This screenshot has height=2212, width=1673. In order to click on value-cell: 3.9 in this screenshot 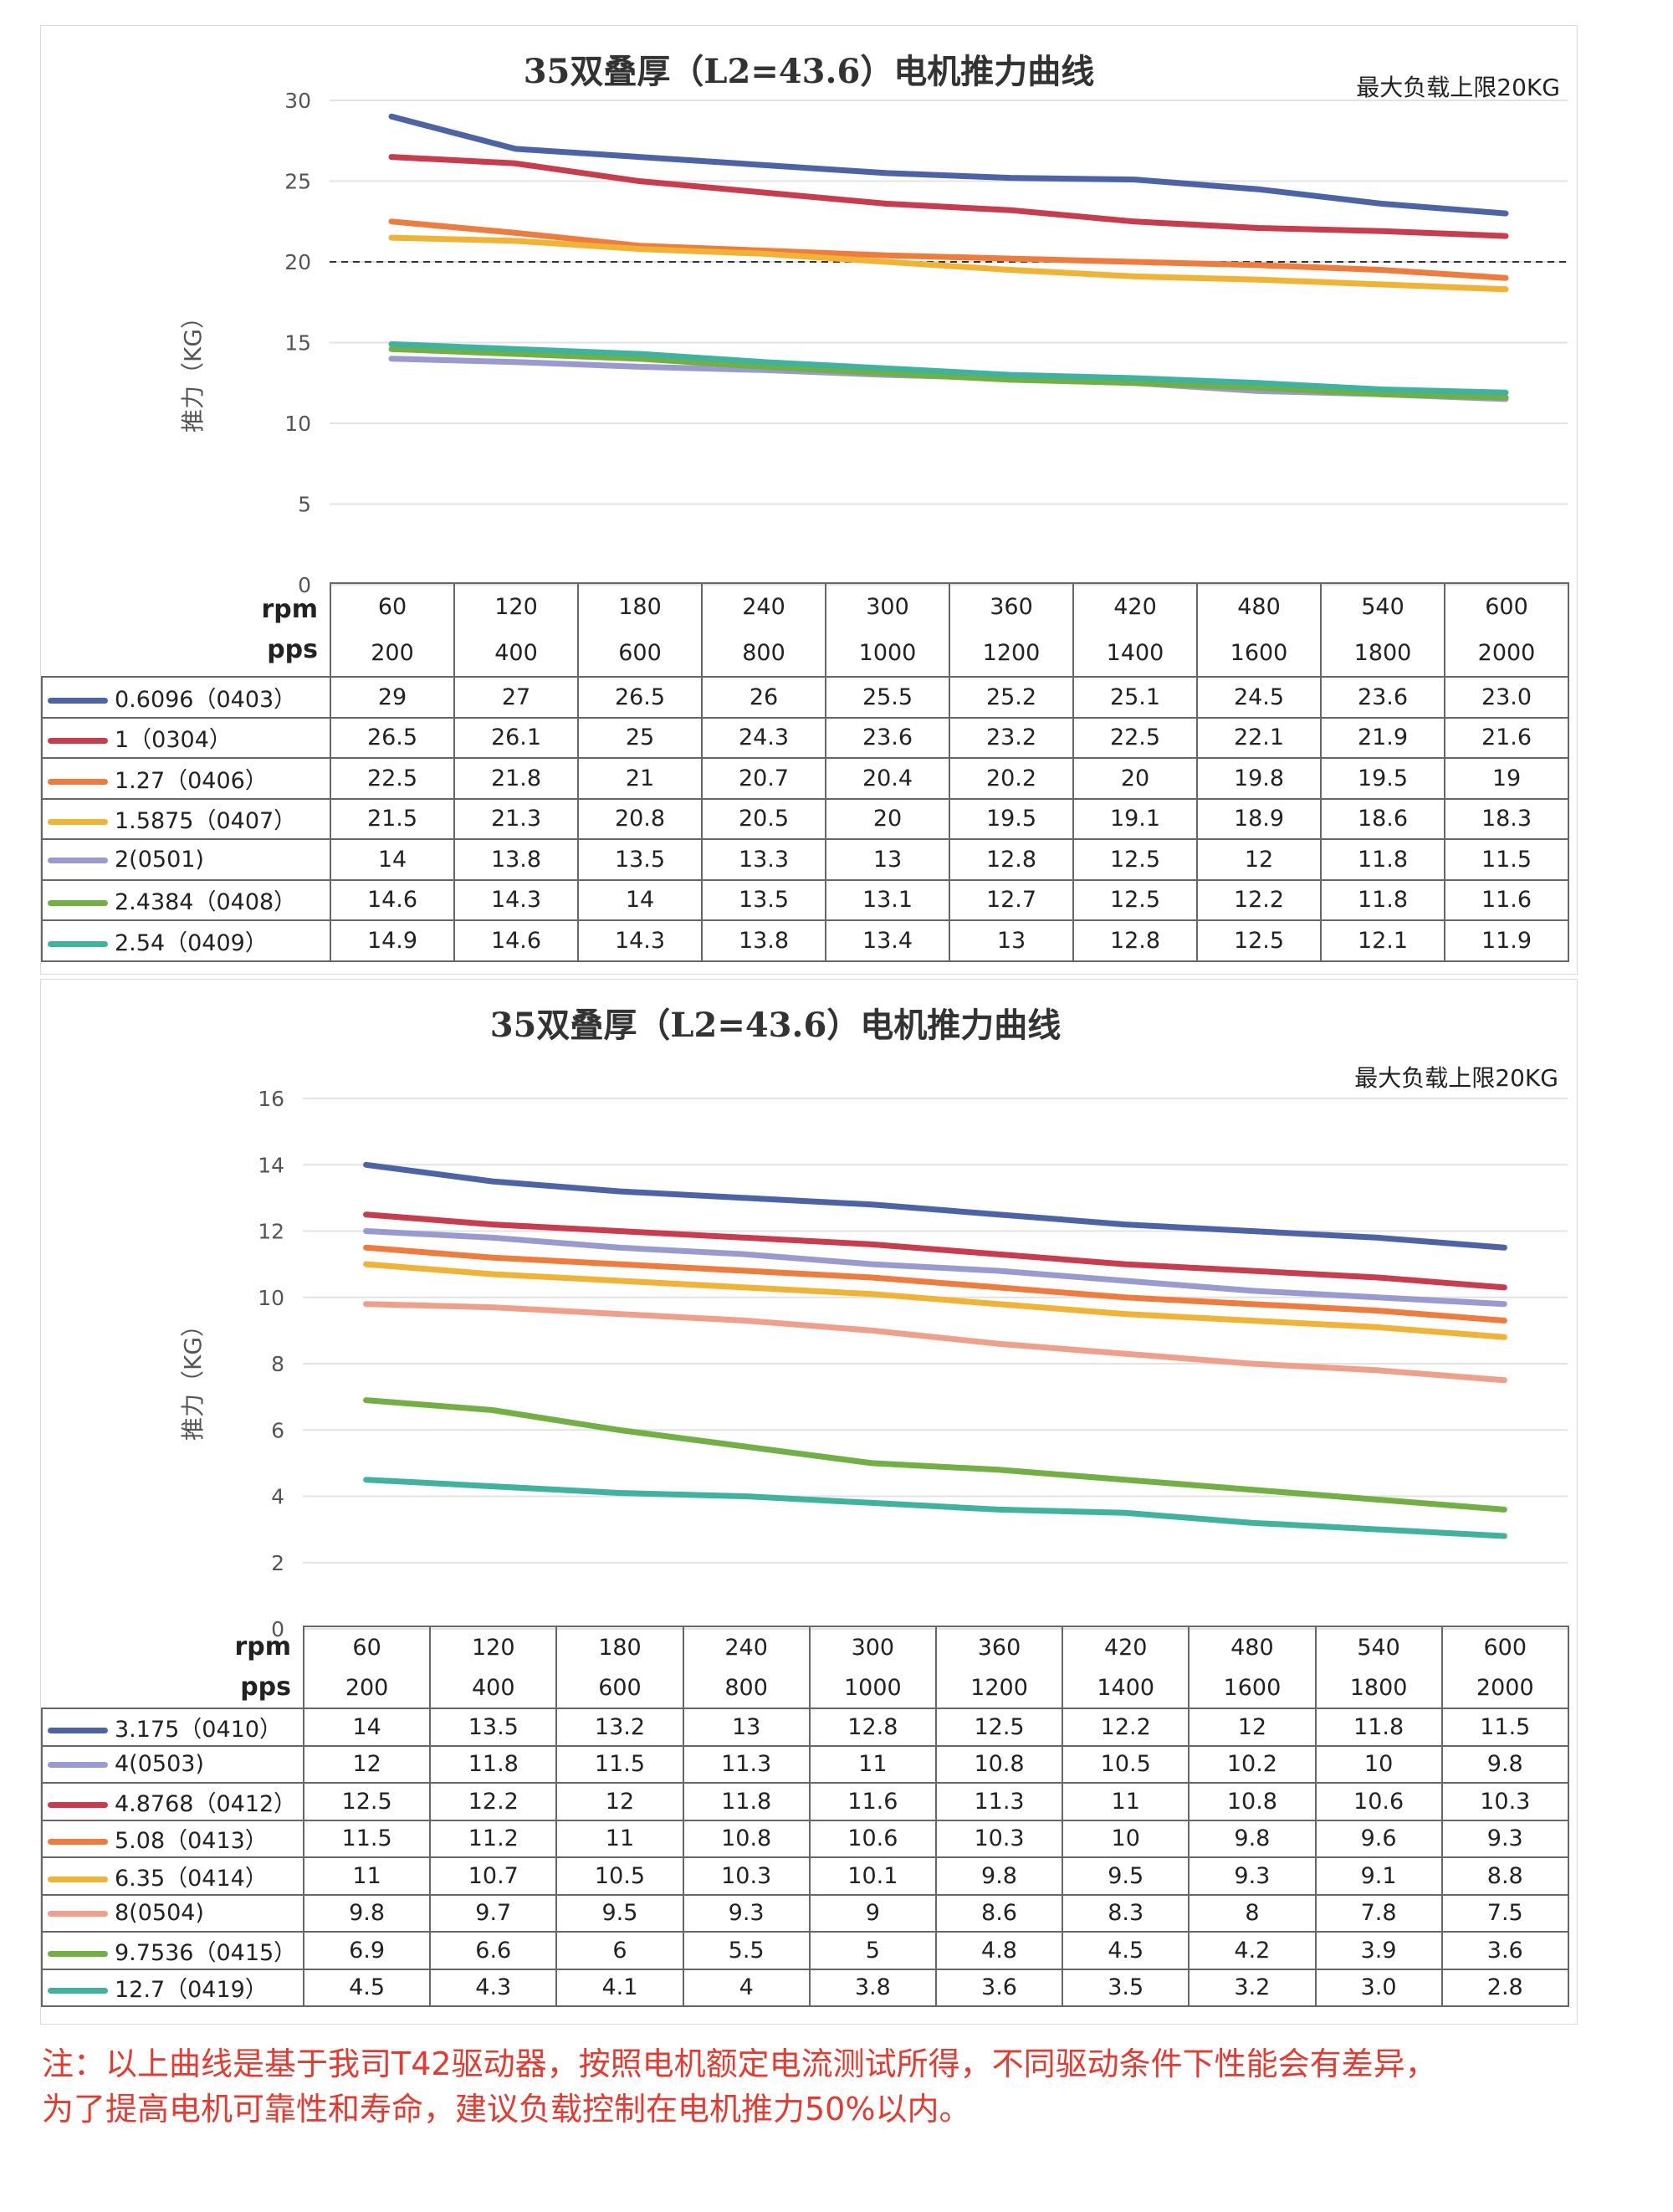, I will do `click(1379, 1950)`.